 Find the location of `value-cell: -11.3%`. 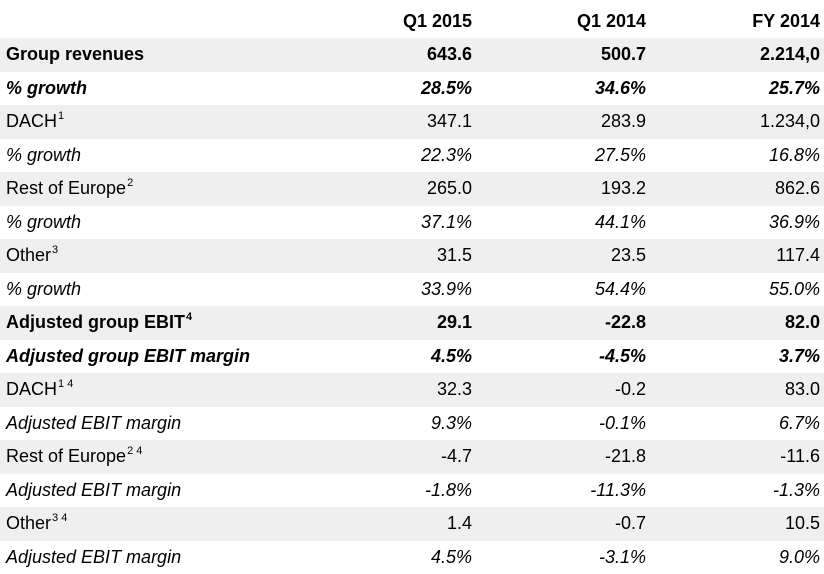

value-cell: -11.3% is located at coordinates (559, 490).